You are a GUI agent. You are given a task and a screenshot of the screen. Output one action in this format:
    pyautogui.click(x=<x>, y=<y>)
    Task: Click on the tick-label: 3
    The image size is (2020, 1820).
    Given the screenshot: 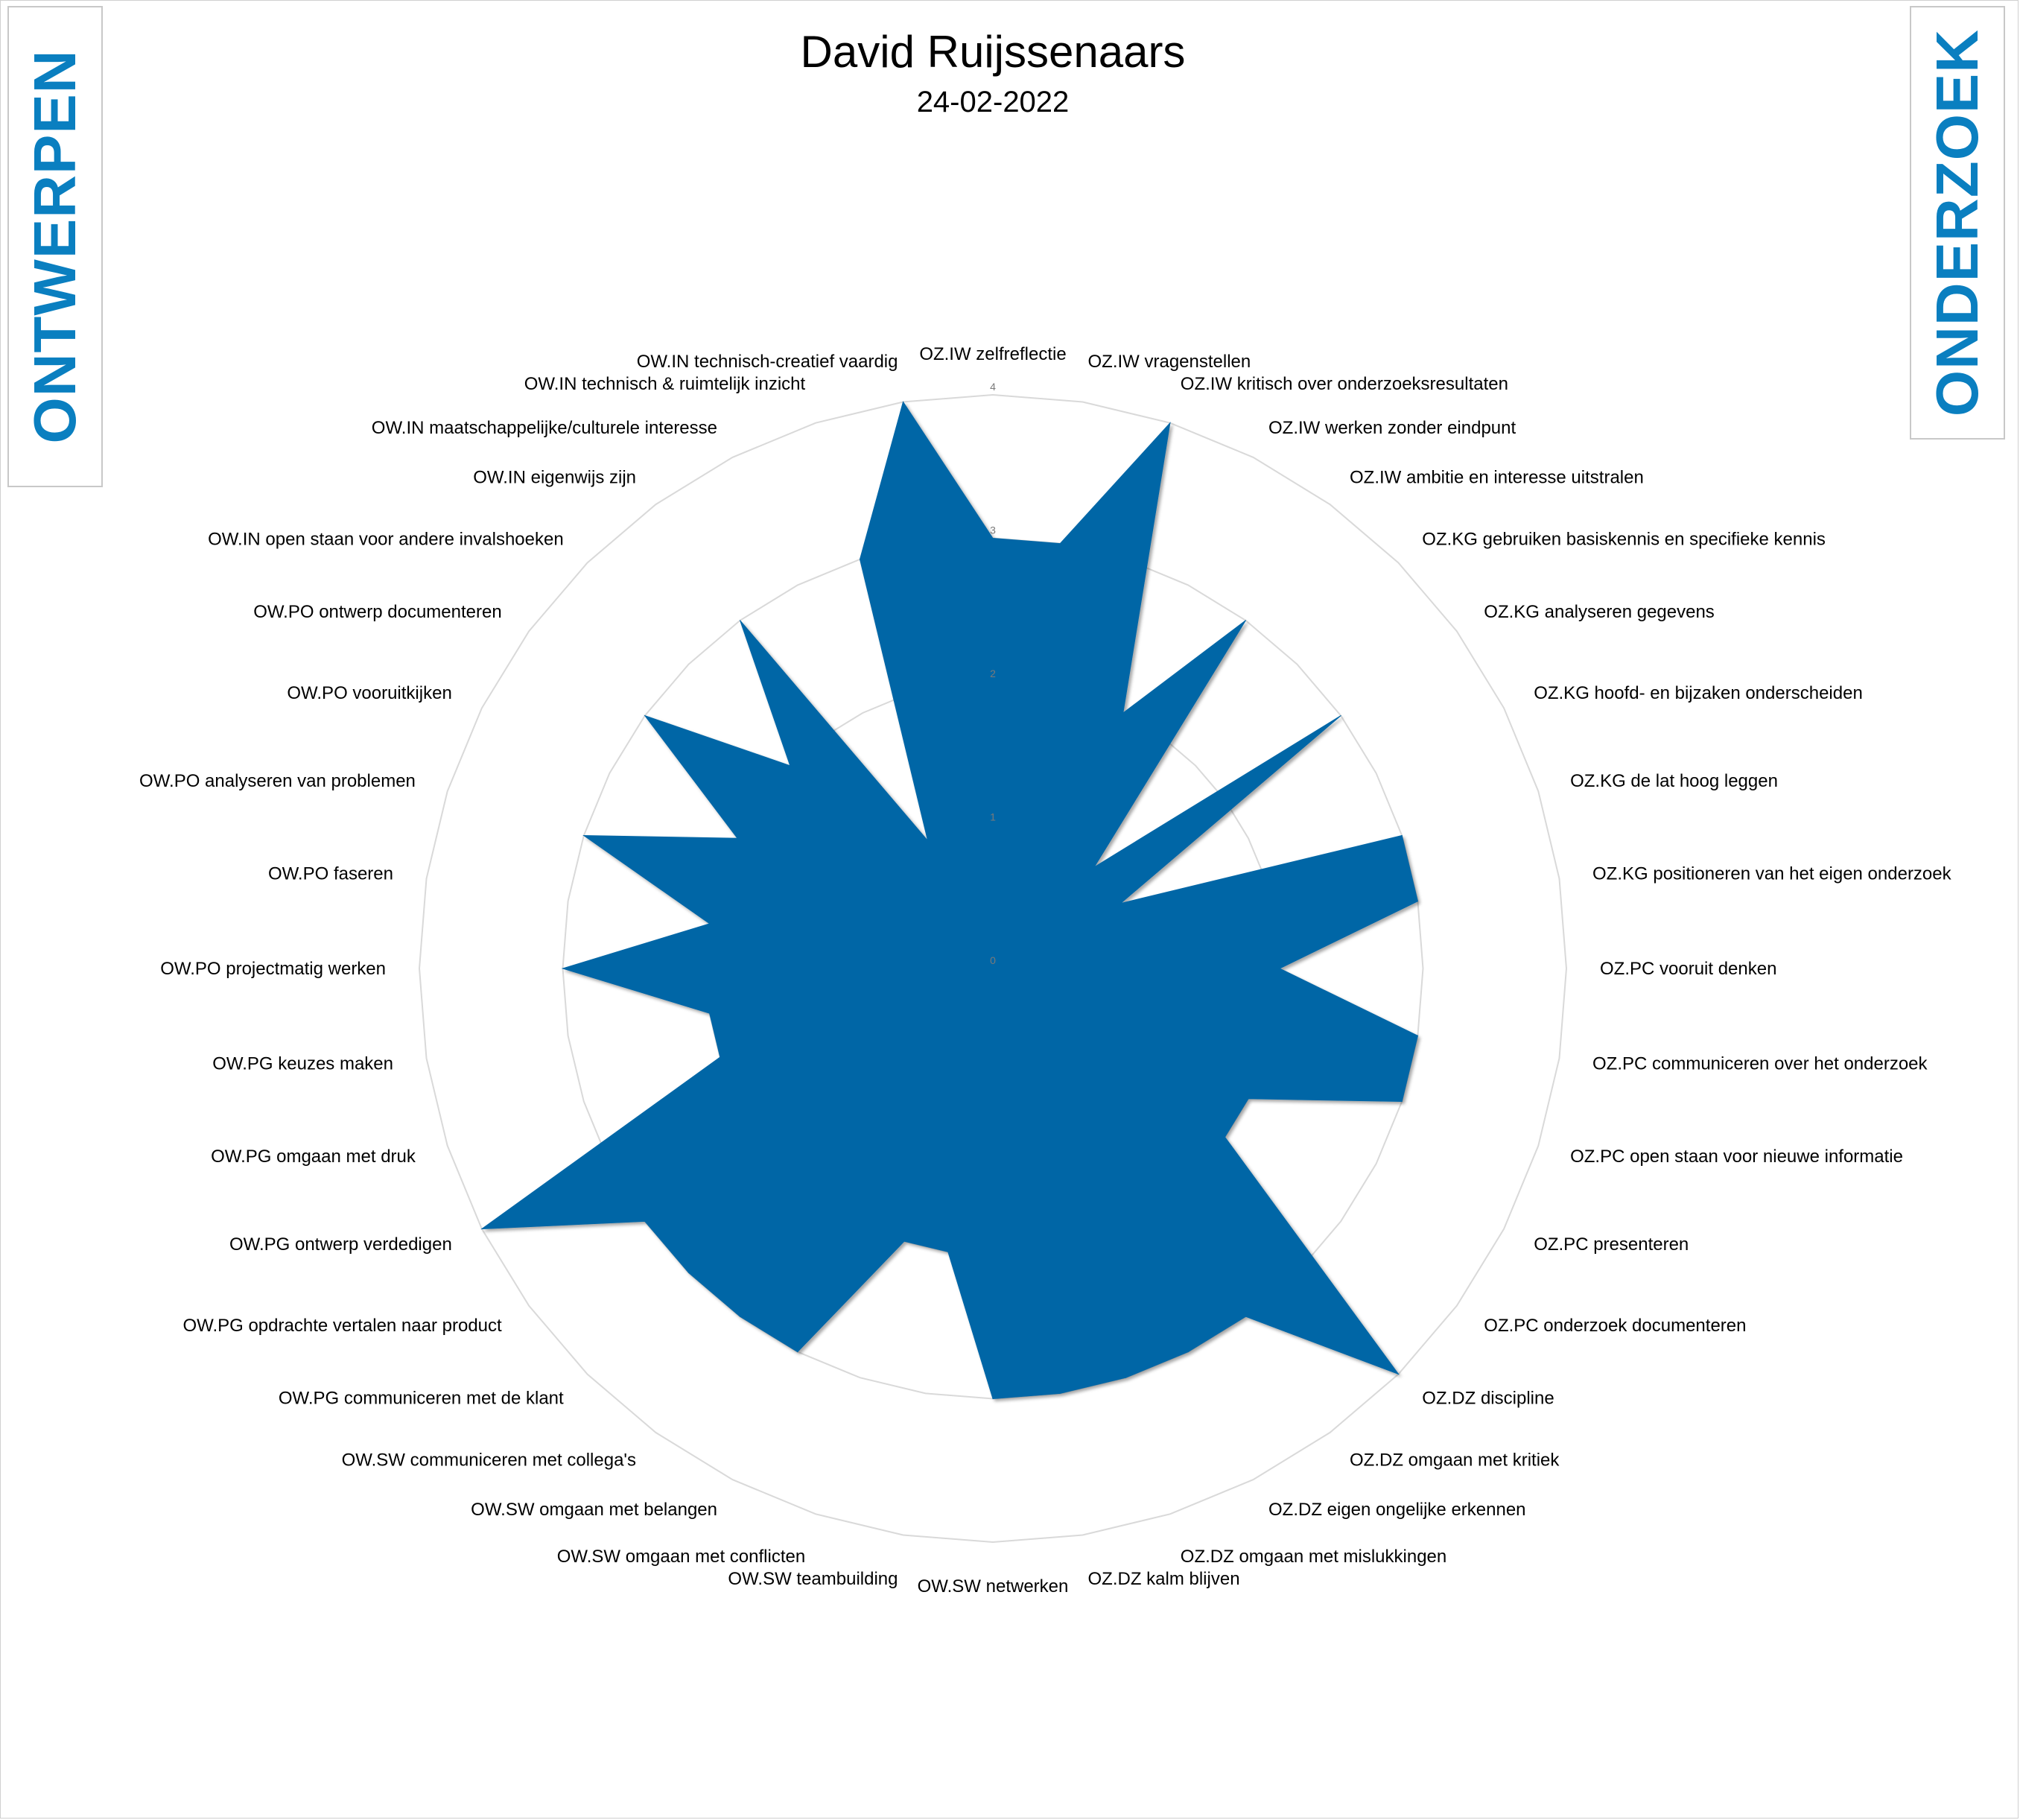 What is the action you would take?
    pyautogui.click(x=993, y=530)
    